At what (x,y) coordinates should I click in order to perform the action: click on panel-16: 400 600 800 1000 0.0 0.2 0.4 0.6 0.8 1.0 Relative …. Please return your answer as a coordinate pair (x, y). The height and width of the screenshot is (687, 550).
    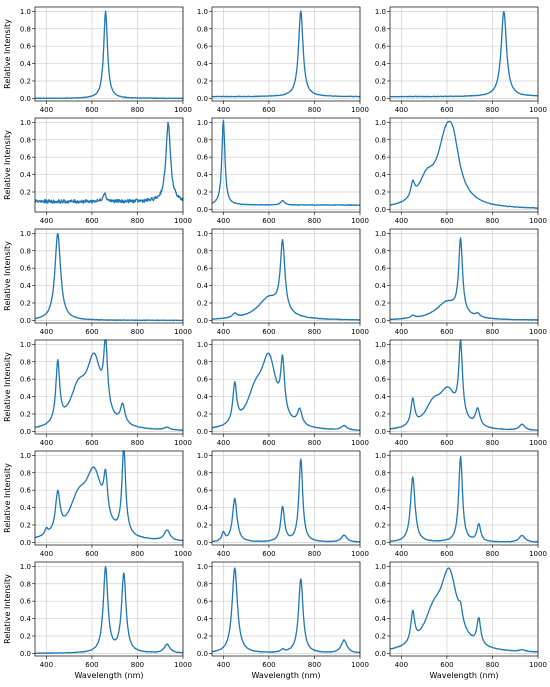
    Looking at the image, I should click on (97, 620).